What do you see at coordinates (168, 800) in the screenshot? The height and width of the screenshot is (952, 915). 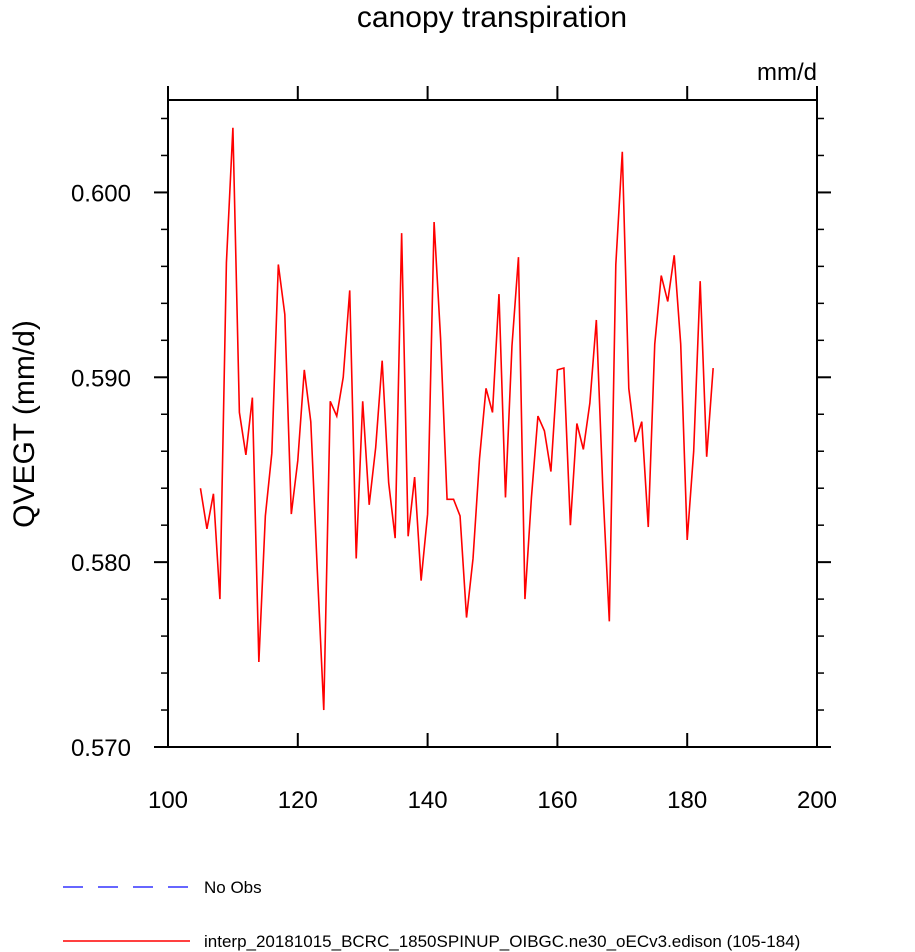 I see `x-tick-label: 100` at bounding box center [168, 800].